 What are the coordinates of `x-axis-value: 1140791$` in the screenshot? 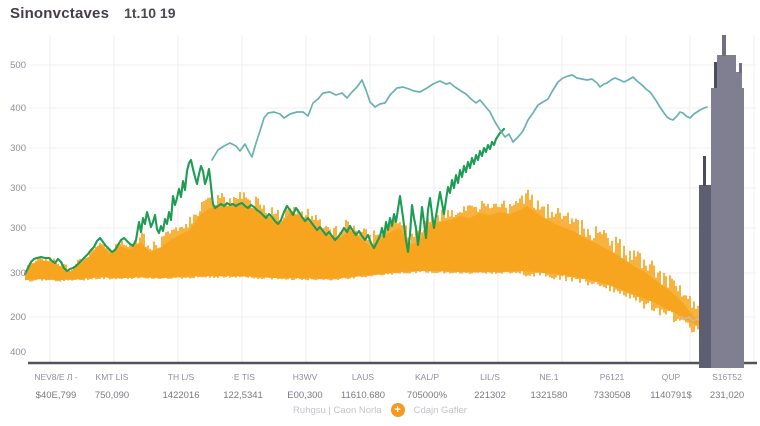 It's located at (671, 395).